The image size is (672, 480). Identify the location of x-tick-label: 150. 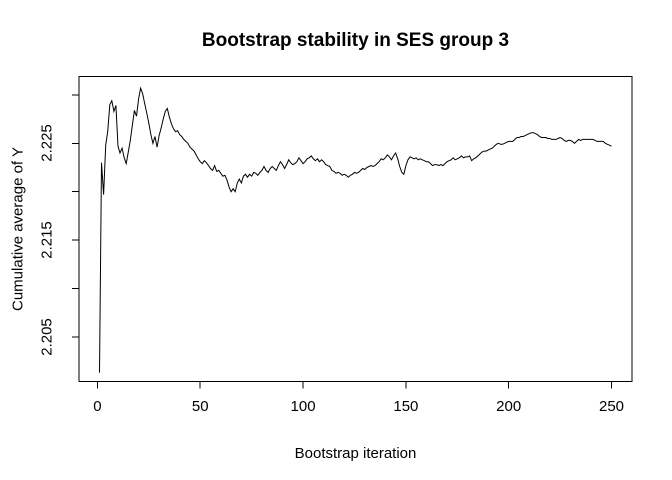
(406, 406).